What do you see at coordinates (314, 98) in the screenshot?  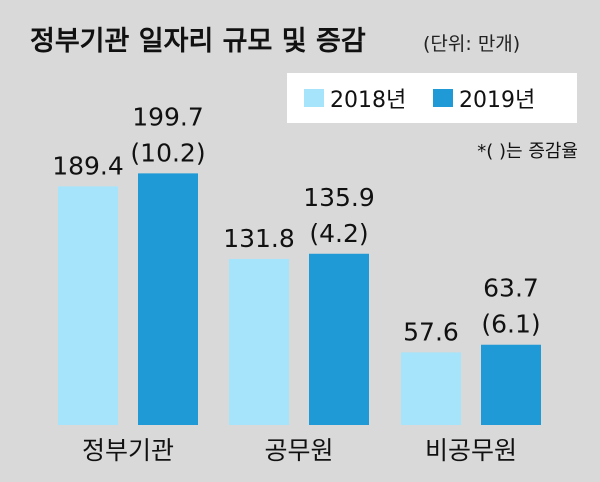 I see `legend-swatch-2018` at bounding box center [314, 98].